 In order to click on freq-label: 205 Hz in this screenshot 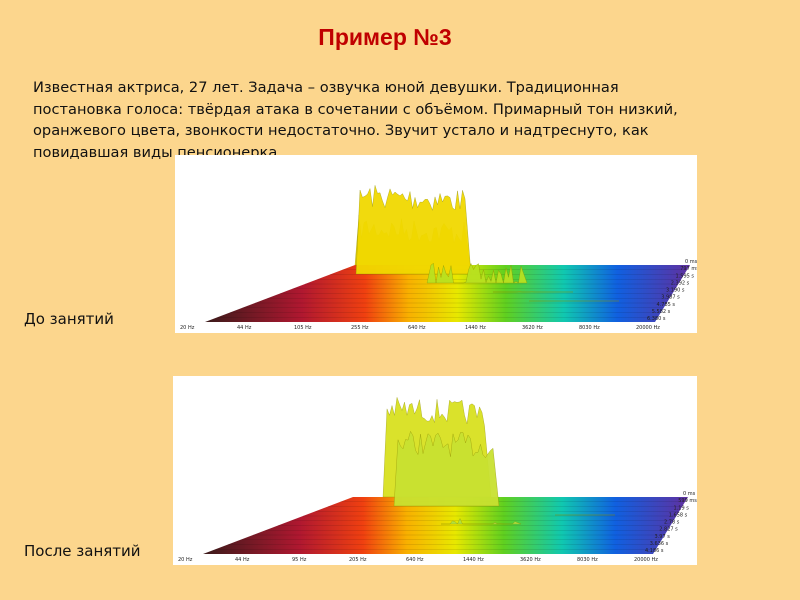, I will do `click(358, 560)`.